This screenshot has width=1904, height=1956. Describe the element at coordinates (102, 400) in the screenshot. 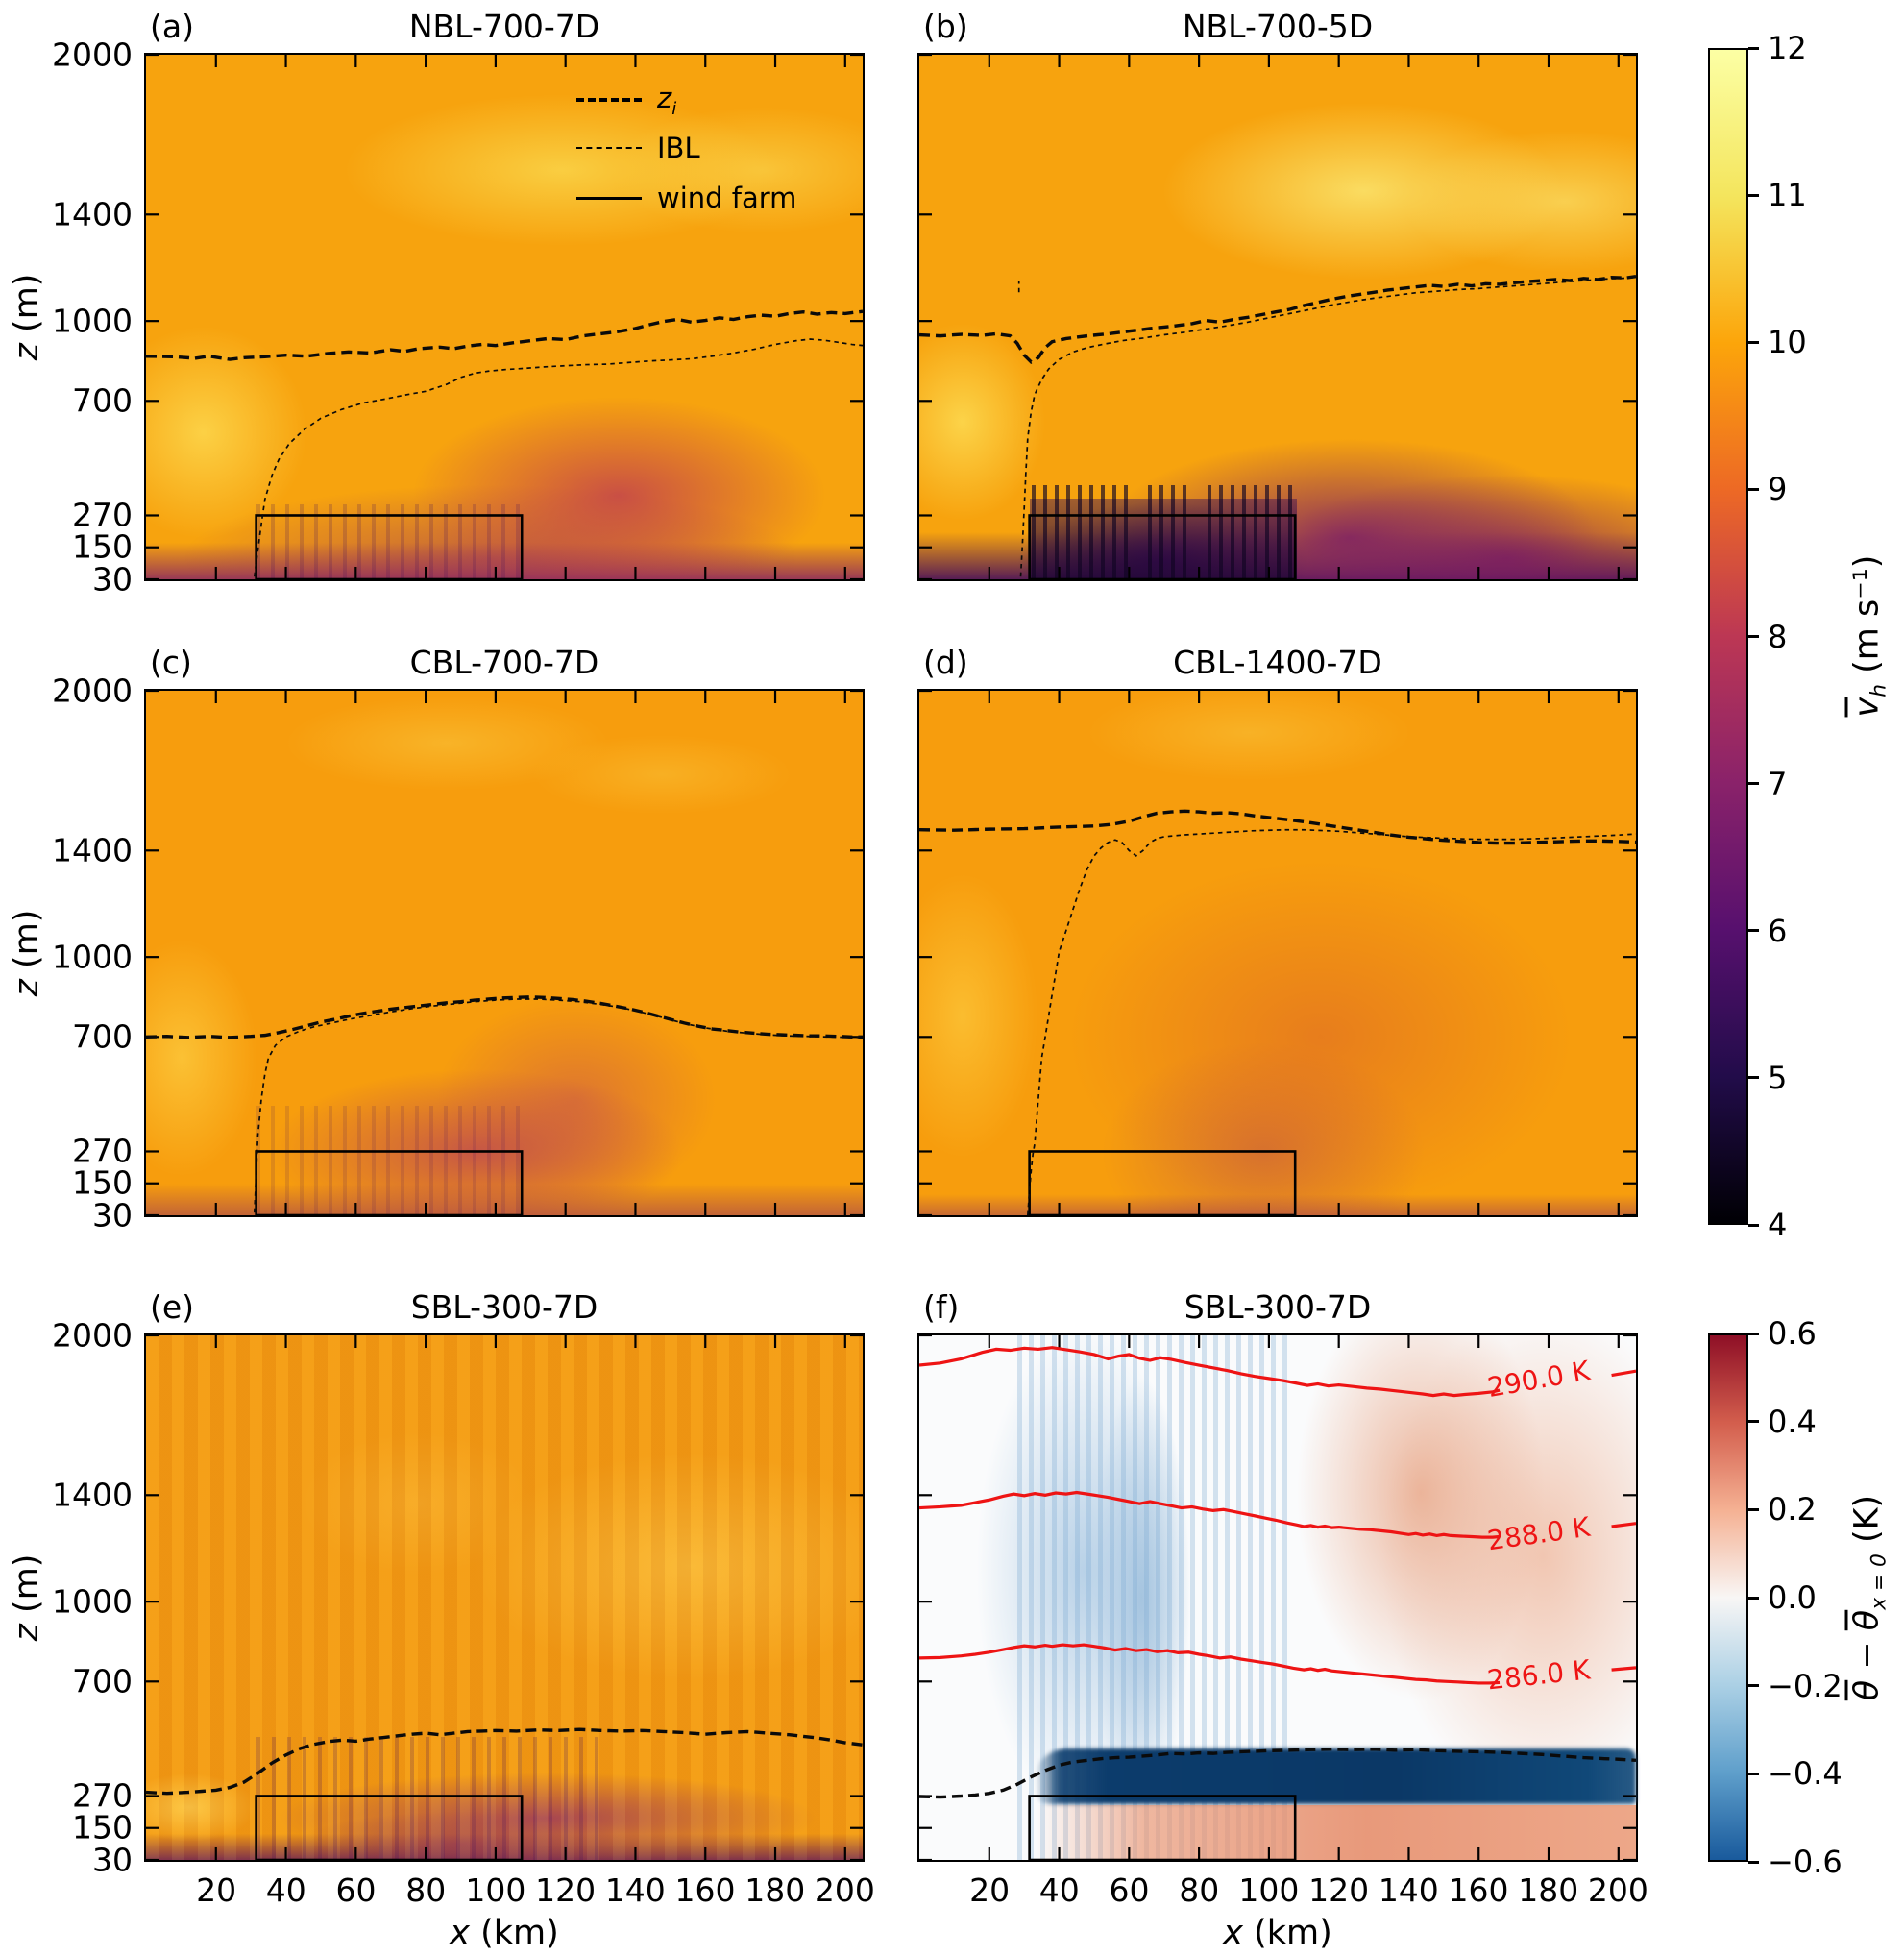

I see `z-tick-label: 700` at that location.